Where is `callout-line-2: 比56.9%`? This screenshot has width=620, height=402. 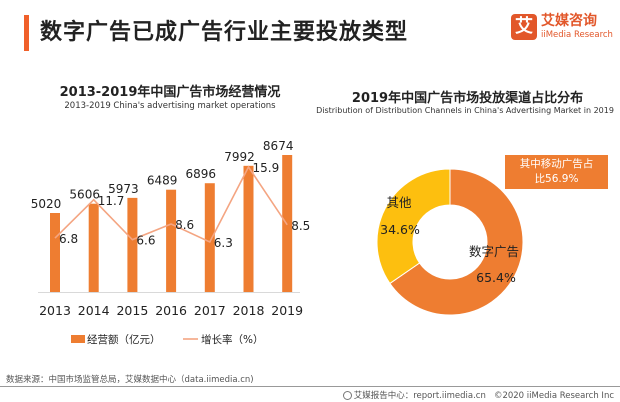
callout-line-2: 比56.9% is located at coordinates (556, 179).